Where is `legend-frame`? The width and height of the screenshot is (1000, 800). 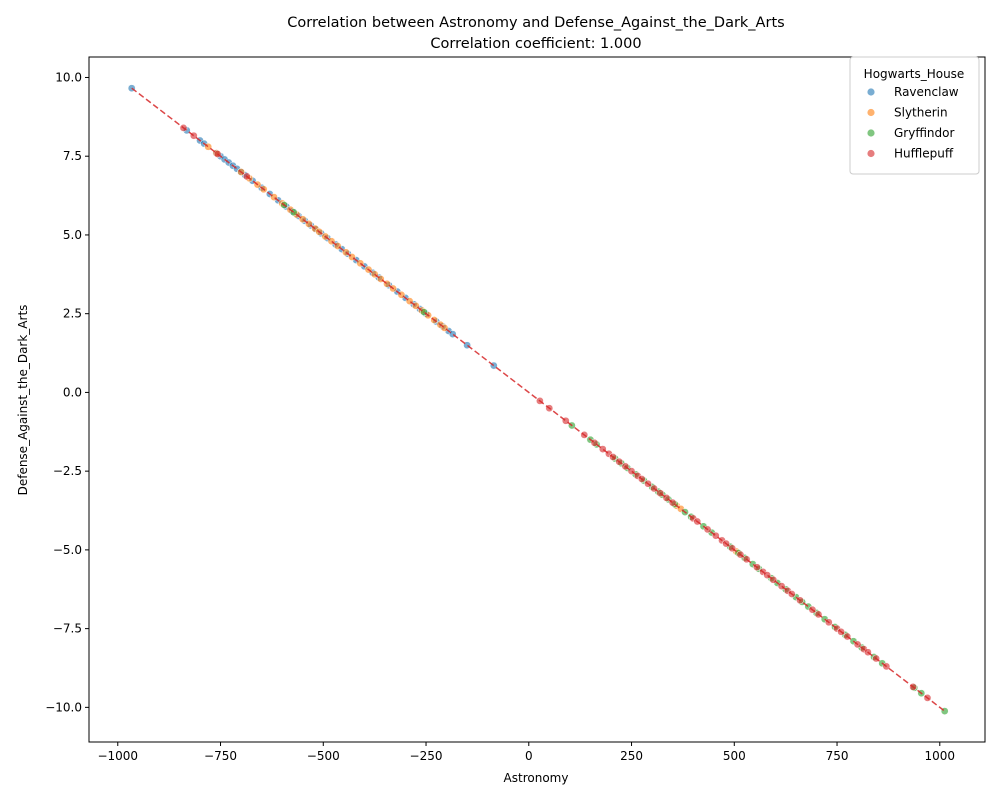 legend-frame is located at coordinates (914, 115).